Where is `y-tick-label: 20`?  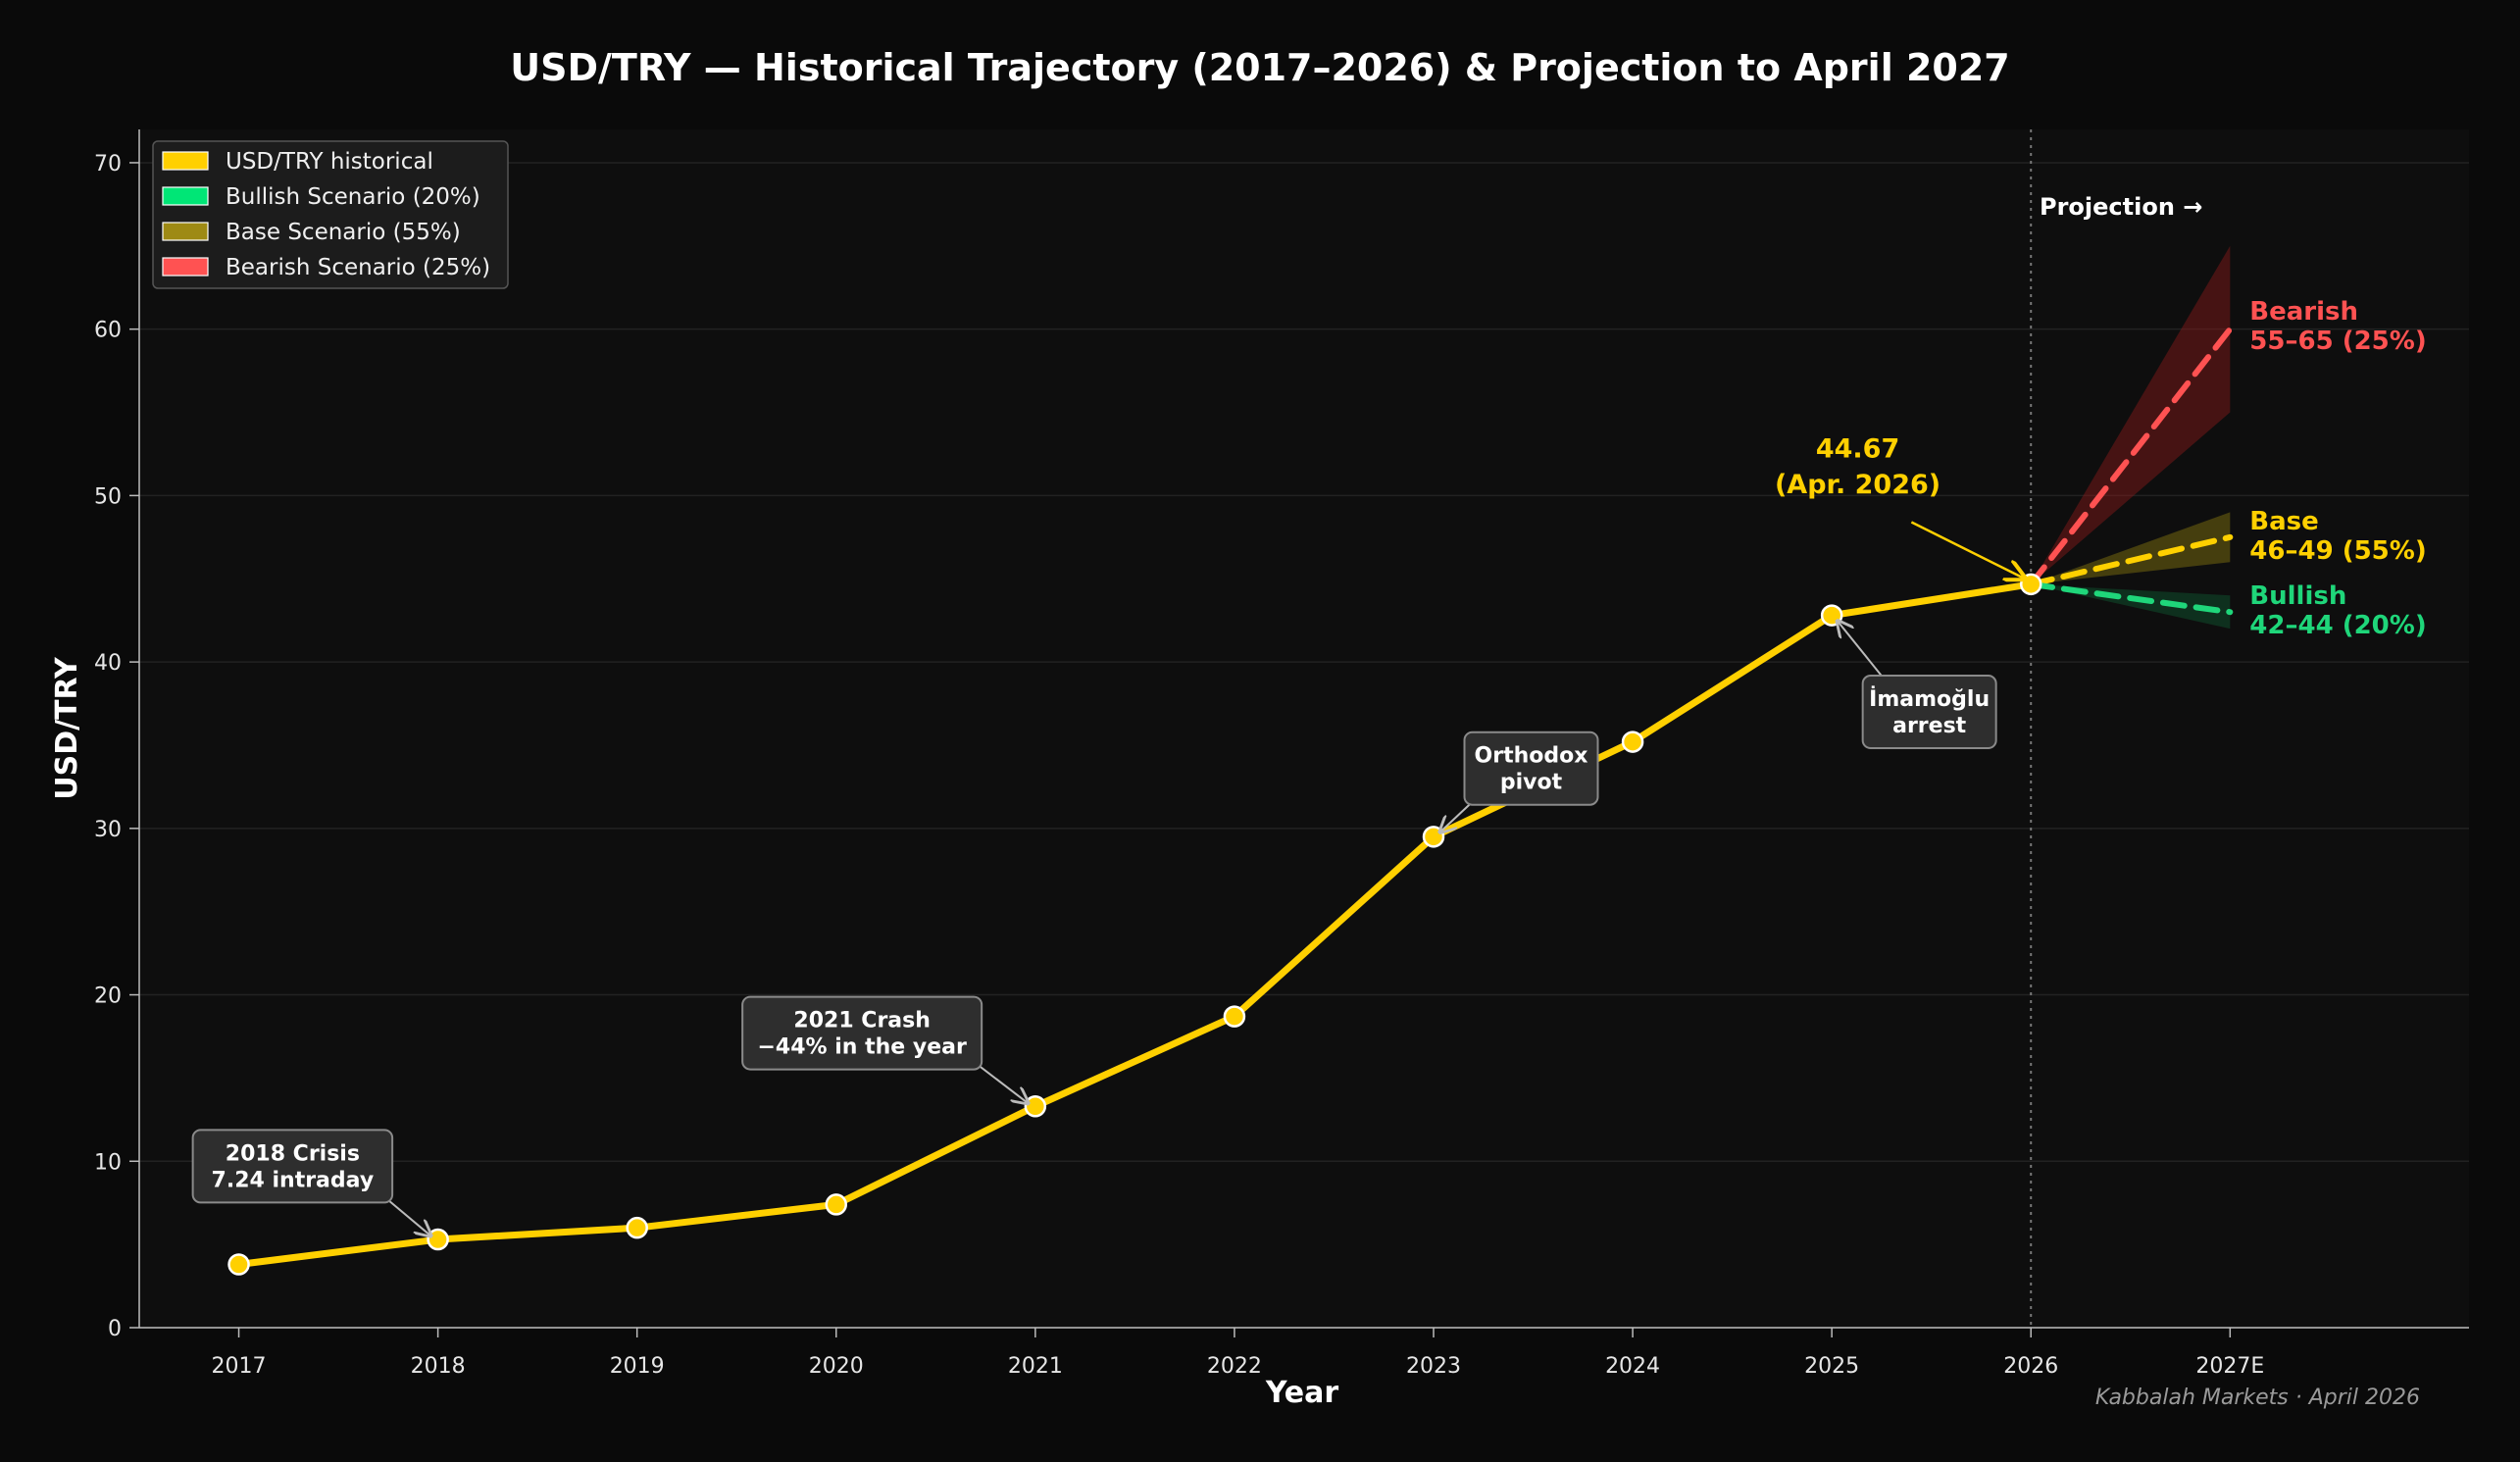
y-tick-label: 20 is located at coordinates (108, 997).